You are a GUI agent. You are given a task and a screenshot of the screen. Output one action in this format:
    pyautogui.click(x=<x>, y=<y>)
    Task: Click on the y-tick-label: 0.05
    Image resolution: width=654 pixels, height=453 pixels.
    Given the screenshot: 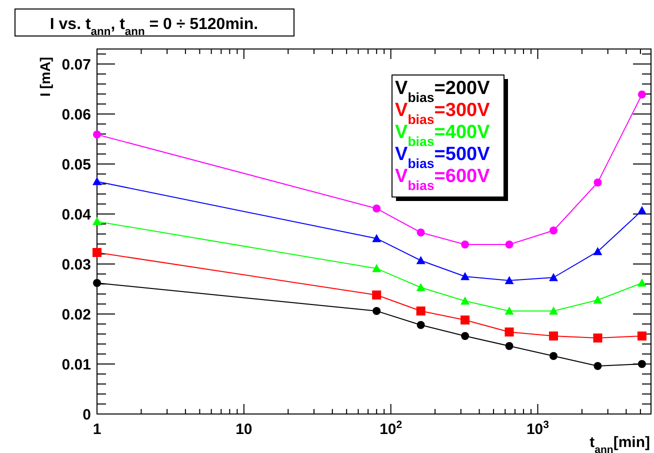 What is the action you would take?
    pyautogui.click(x=76, y=165)
    